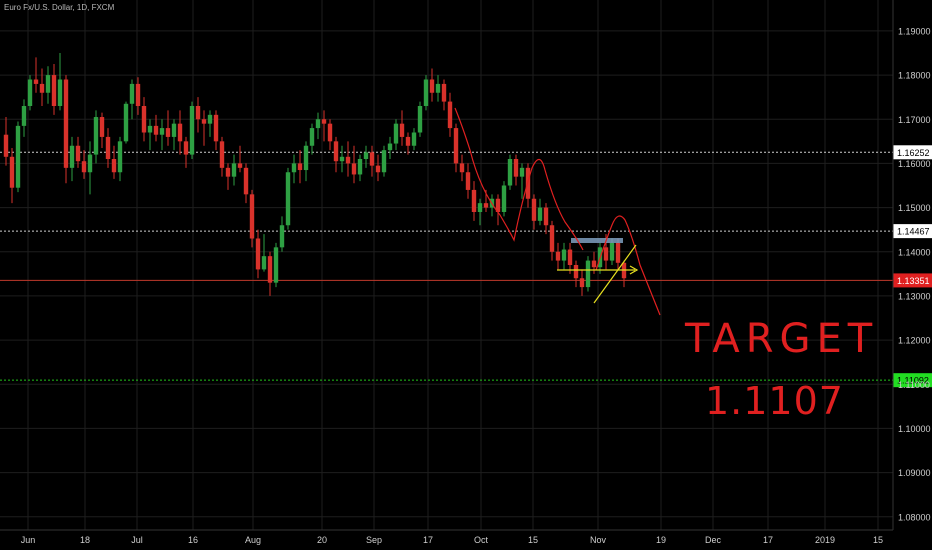  I want to click on time-tick-label: Sep, so click(374, 540).